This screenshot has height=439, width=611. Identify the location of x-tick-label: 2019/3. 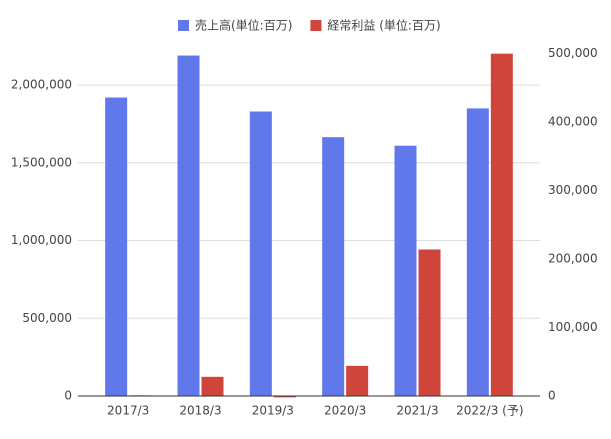
(273, 411).